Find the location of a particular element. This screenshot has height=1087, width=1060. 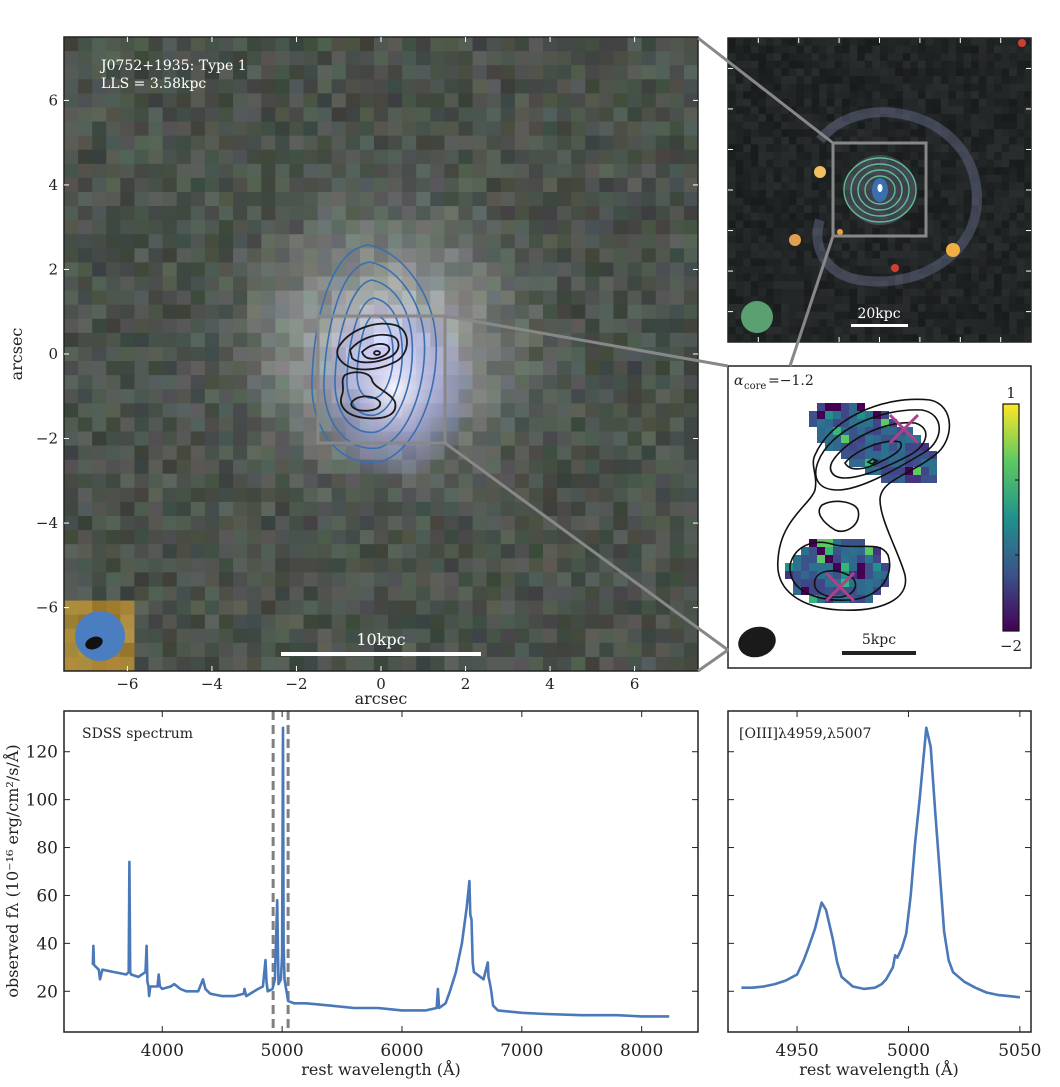

x-tick-label: 5050 is located at coordinates (1019, 1051).